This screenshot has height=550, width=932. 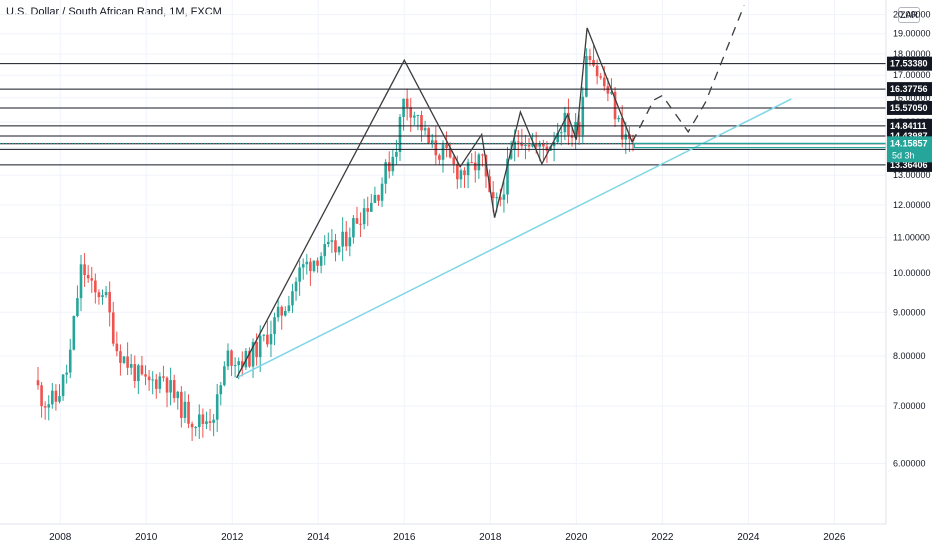 I want to click on y-tick-label: 9.00000, so click(x=909, y=312).